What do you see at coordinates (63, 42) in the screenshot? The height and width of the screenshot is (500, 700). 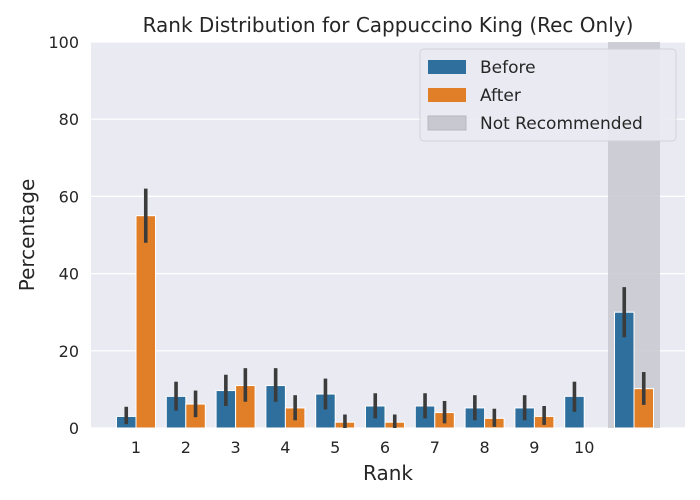 I see `y-tick-label: 100` at bounding box center [63, 42].